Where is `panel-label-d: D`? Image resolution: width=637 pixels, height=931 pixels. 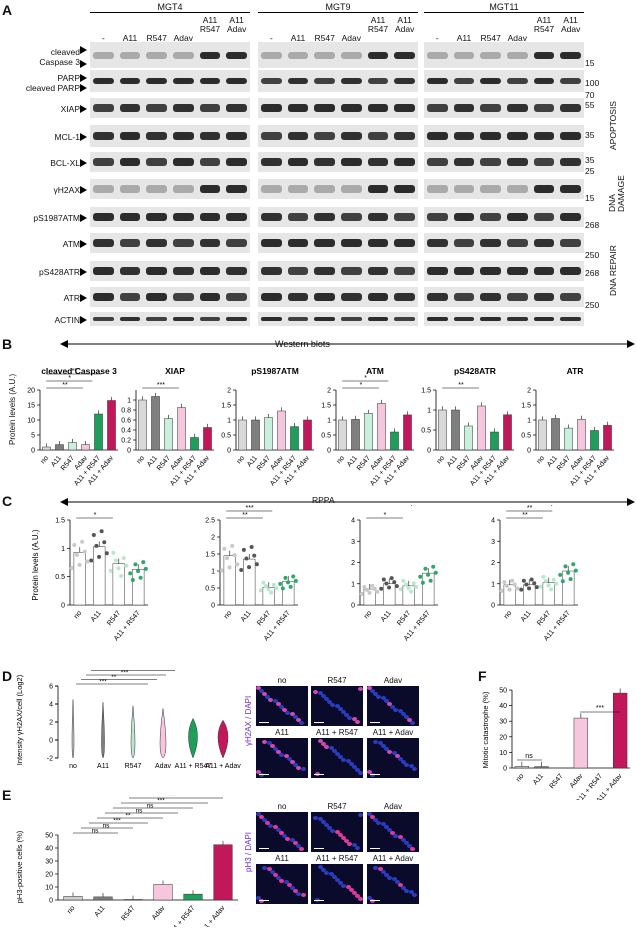
panel-label-d: D is located at coordinates (7, 676).